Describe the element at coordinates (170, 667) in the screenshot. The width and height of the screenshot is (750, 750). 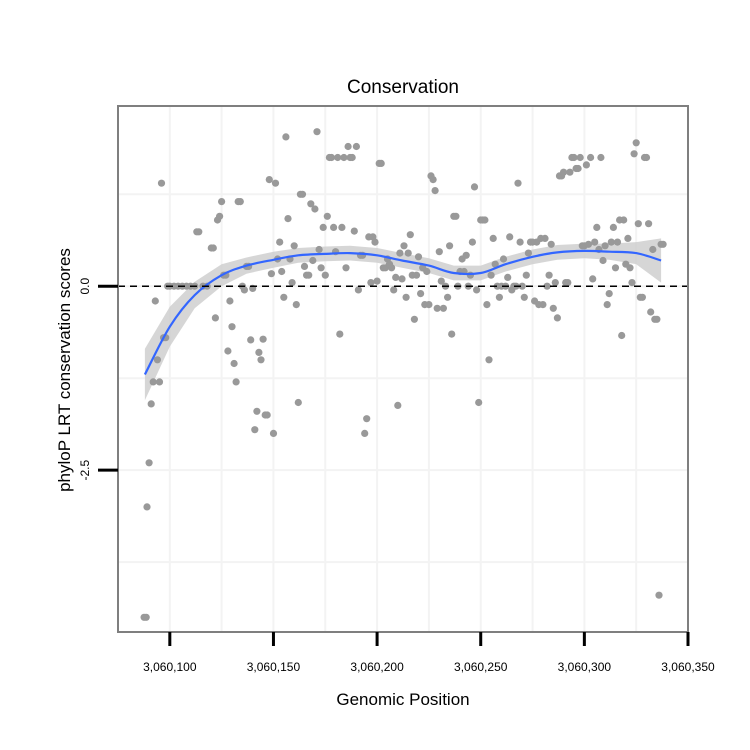
I see `x-tick-label: 3,060,100` at that location.